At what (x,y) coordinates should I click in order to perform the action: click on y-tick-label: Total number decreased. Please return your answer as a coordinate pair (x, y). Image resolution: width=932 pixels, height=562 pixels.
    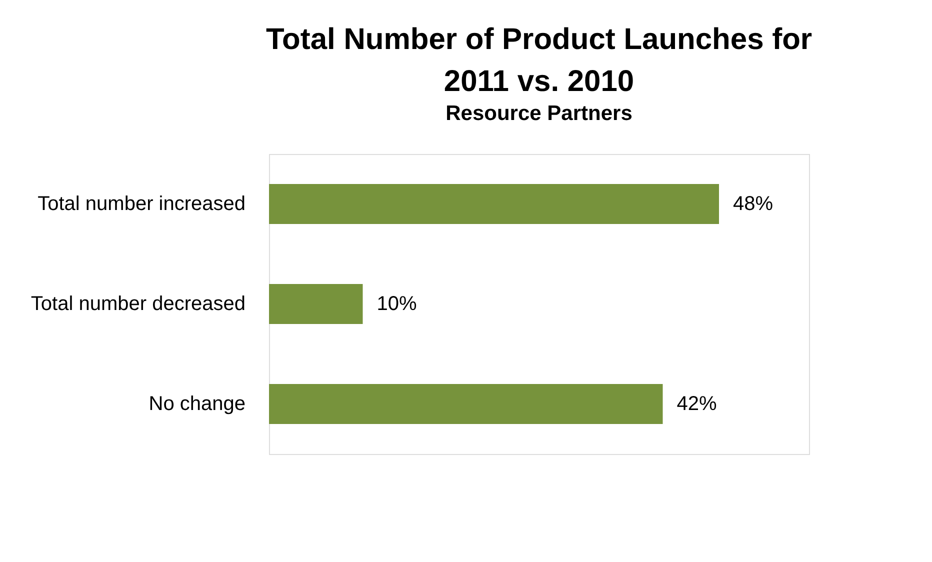
    Looking at the image, I should click on (138, 304).